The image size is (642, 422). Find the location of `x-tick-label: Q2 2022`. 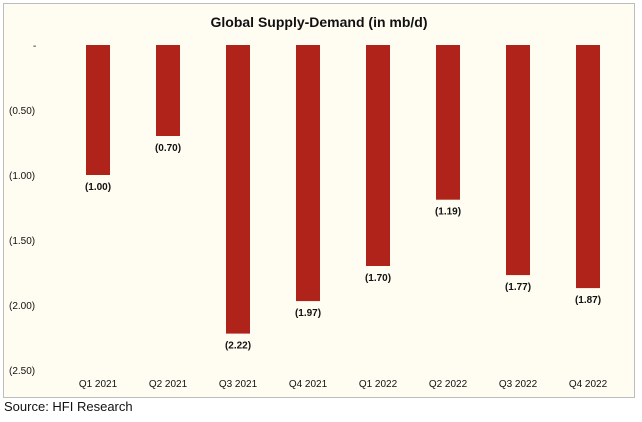

x-tick-label: Q2 2022 is located at coordinates (448, 384).